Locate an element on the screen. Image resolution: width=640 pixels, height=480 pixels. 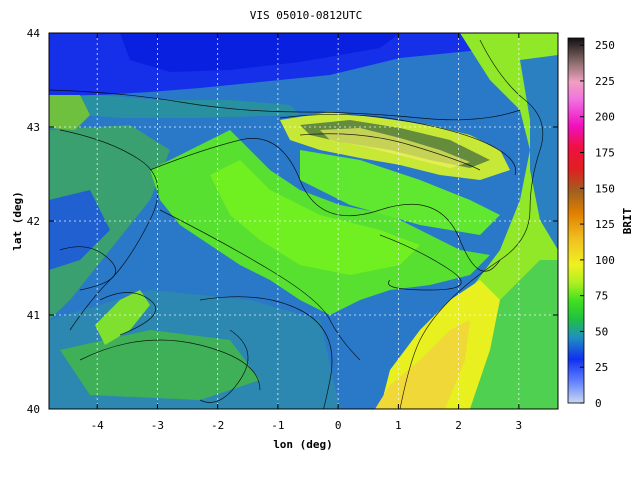
colorbar-label: BRIT is located at coordinates (627, 220).